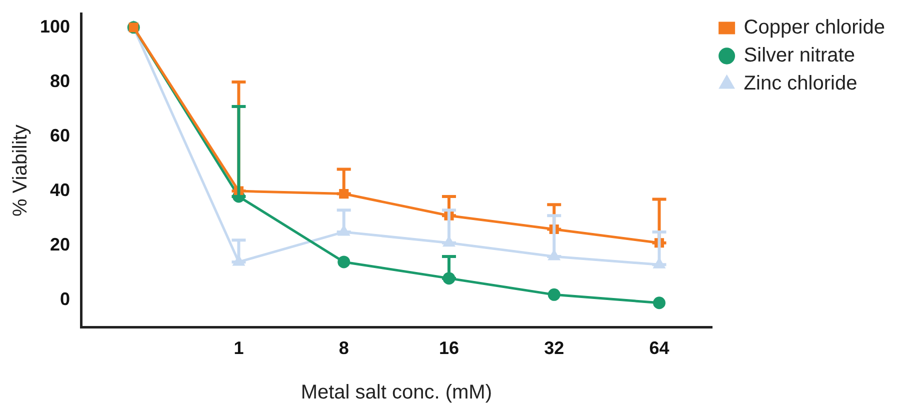 The width and height of the screenshot is (905, 414). Describe the element at coordinates (799, 55) in the screenshot. I see `legend-label: Silver nitrate` at that location.